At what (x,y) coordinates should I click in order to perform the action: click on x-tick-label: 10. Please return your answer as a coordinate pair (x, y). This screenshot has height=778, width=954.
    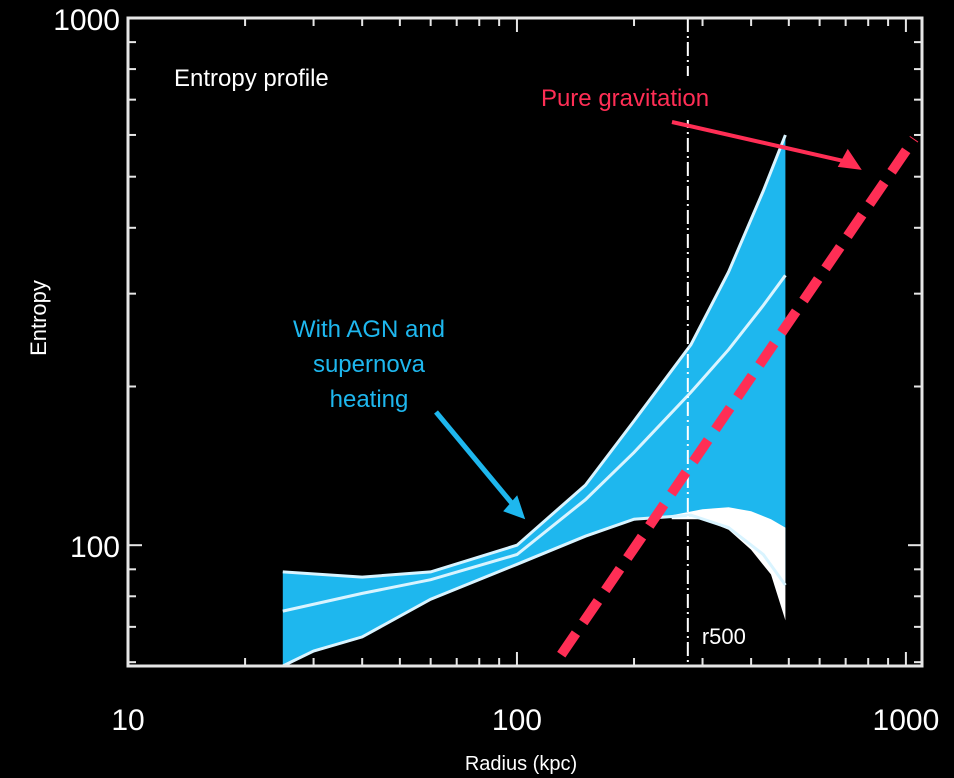
    Looking at the image, I should click on (127, 720).